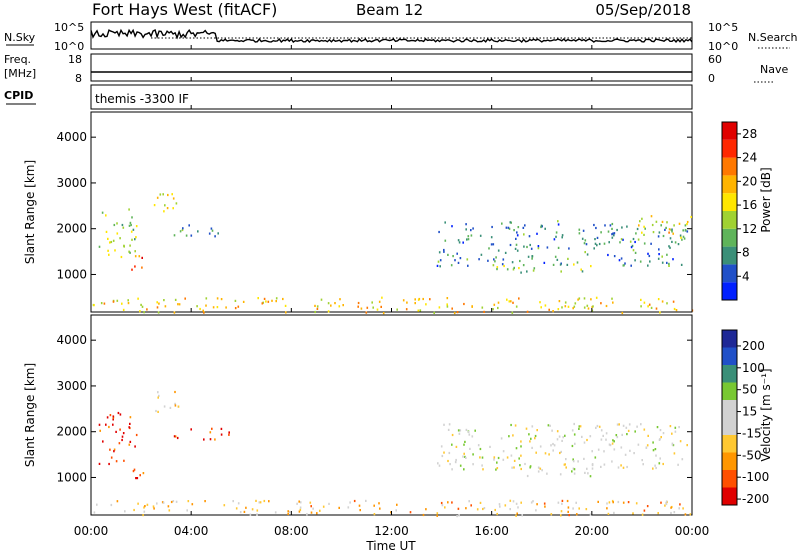 The height and width of the screenshot is (554, 800). What do you see at coordinates (71, 274) in the screenshot?
I see `y-tick-label: 1000` at bounding box center [71, 274].